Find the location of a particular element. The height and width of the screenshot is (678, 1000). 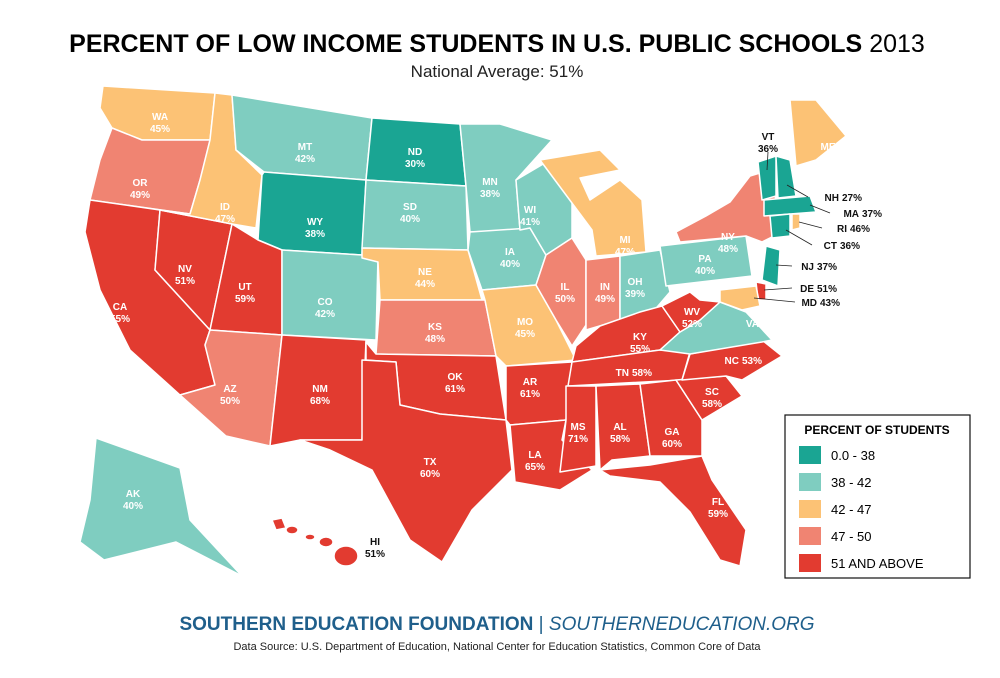

state-abbr: OR is located at coordinates (141, 183).